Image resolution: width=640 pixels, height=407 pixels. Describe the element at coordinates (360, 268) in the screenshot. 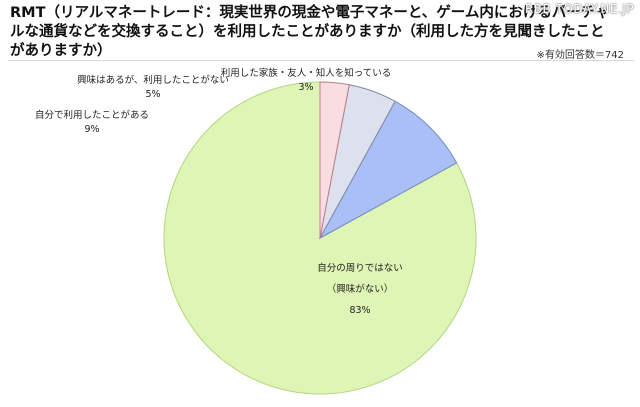

I see `slice-category-label-1: 自分の周りではない` at that location.